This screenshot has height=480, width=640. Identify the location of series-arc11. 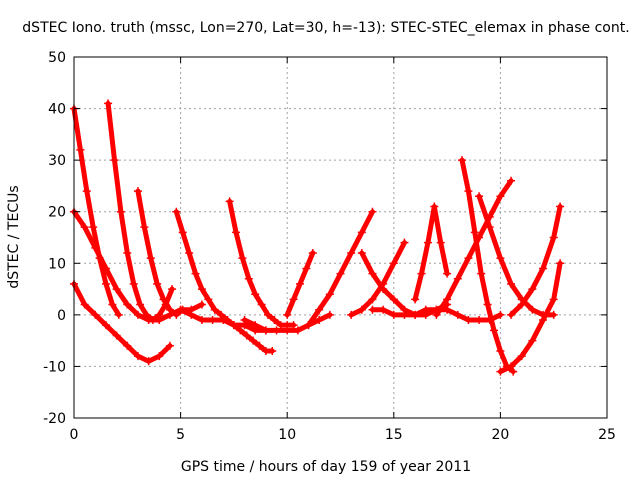
(340, 268).